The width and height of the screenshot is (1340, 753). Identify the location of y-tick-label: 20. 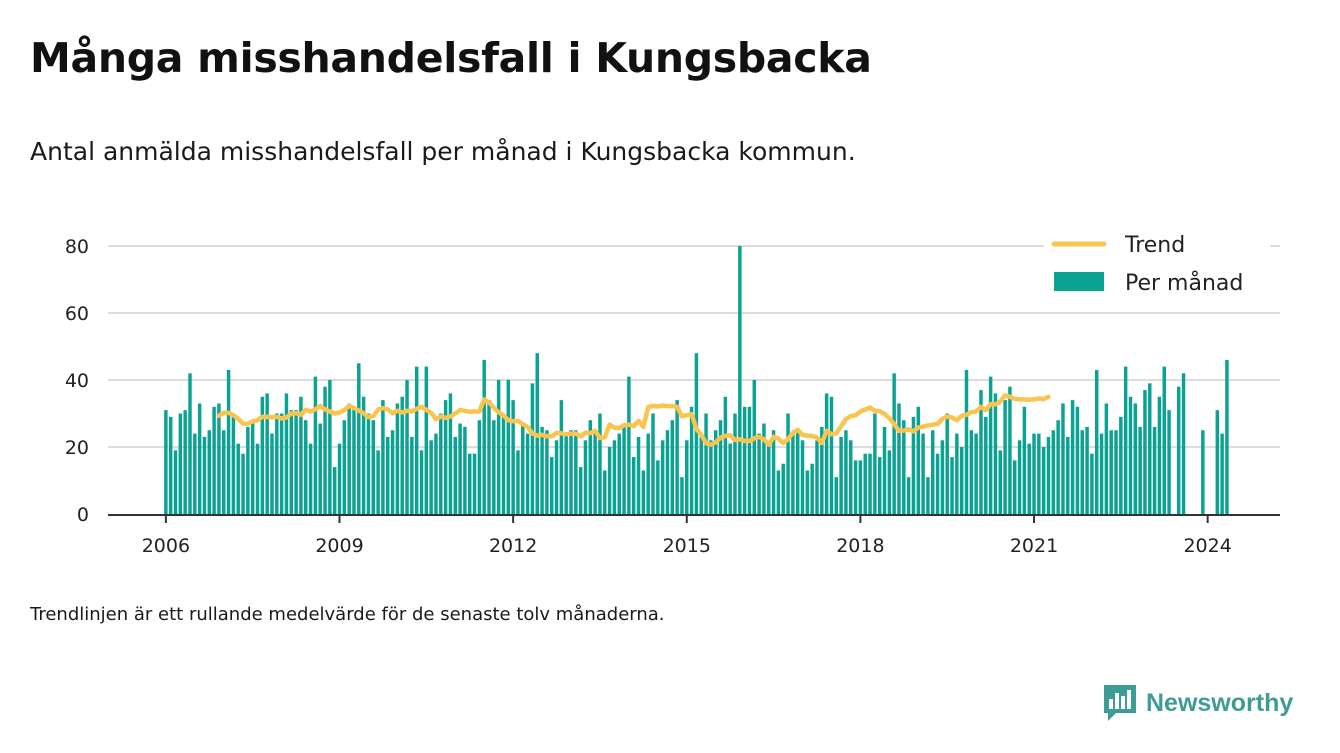
(77, 448).